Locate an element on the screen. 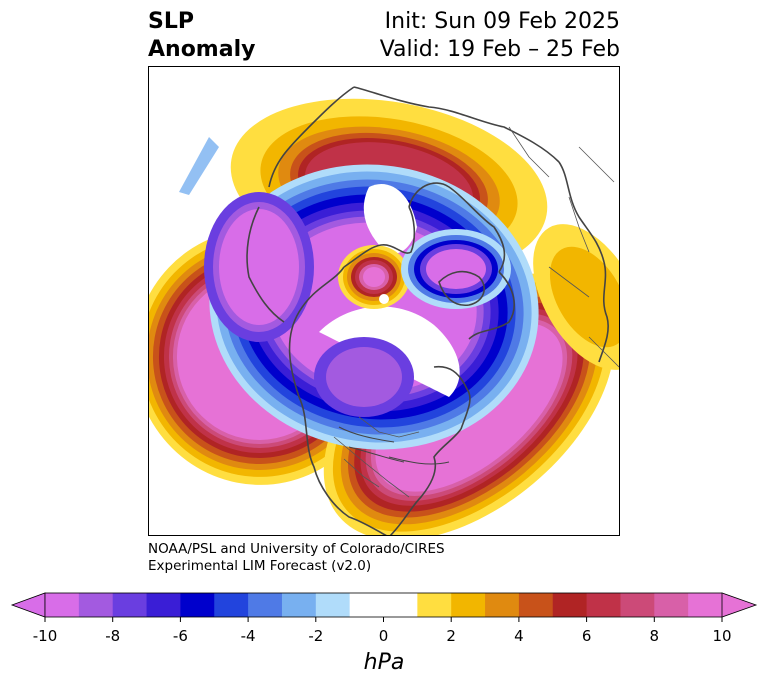 Image resolution: width=768 pixels, height=689 pixels. title-variable-line2: Anomaly is located at coordinates (202, 49).